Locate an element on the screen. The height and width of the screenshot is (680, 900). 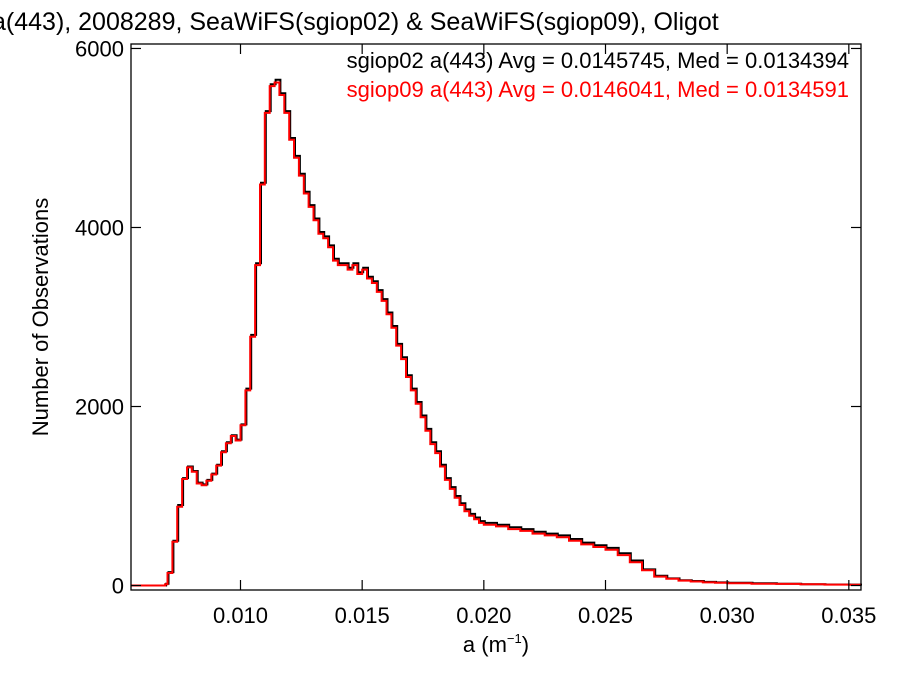
y-tick-label: 2000 is located at coordinates (99, 407).